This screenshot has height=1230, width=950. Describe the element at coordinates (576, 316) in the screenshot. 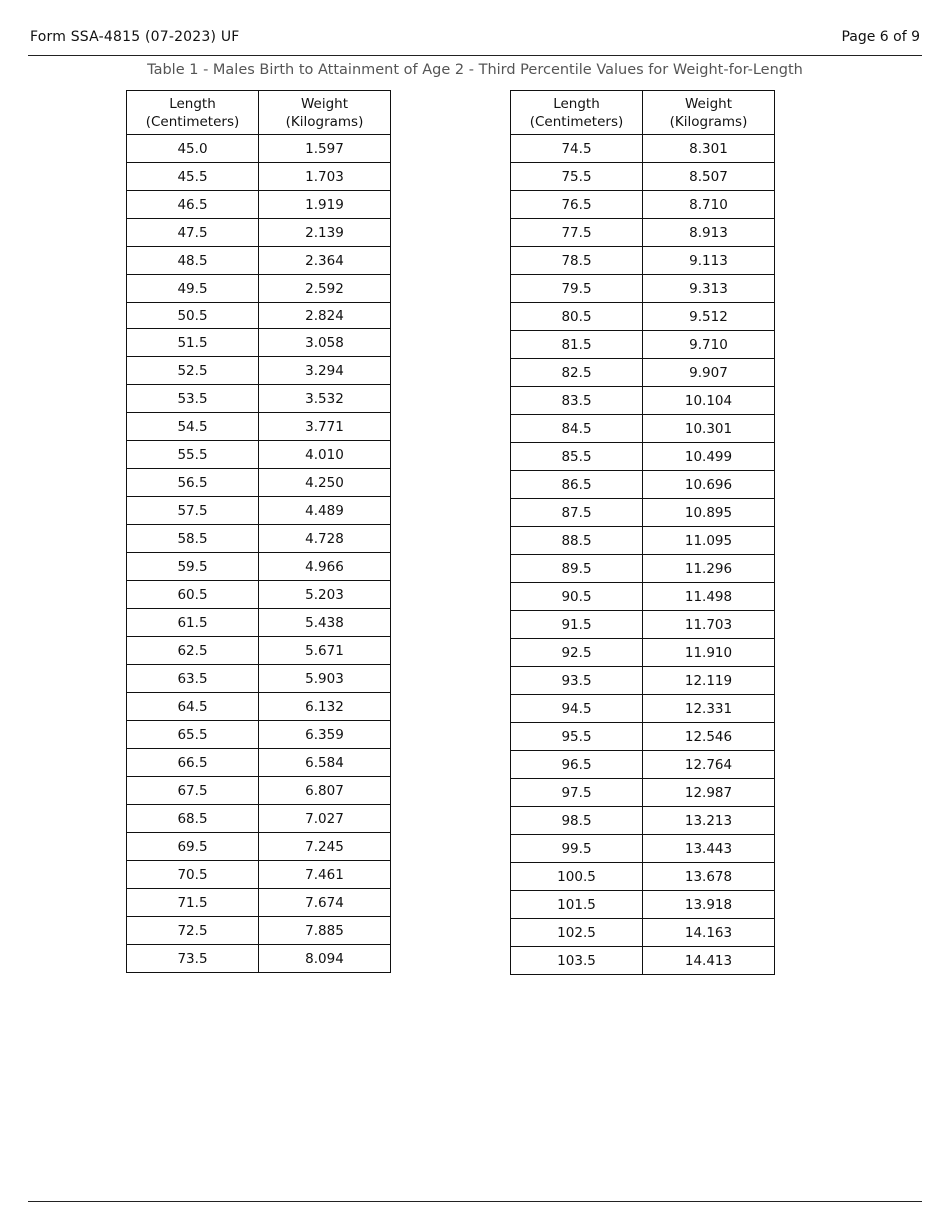

I see `length-cell: 80.5` at that location.